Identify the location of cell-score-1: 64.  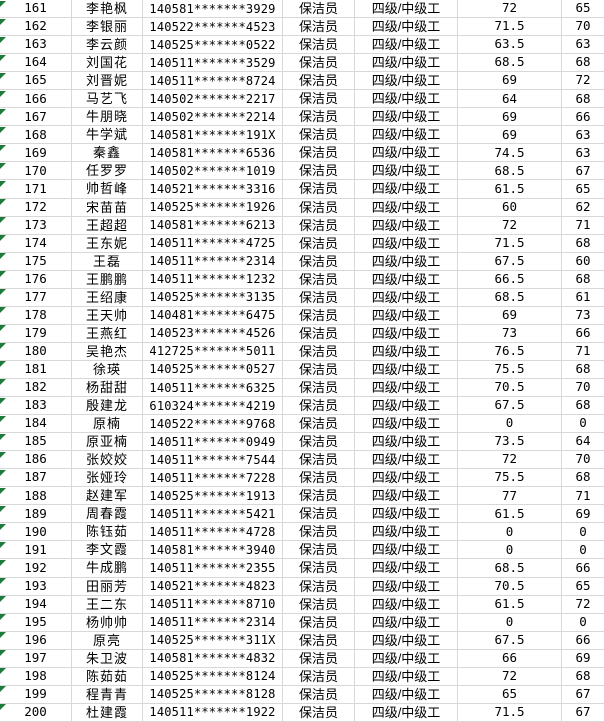
(510, 99).